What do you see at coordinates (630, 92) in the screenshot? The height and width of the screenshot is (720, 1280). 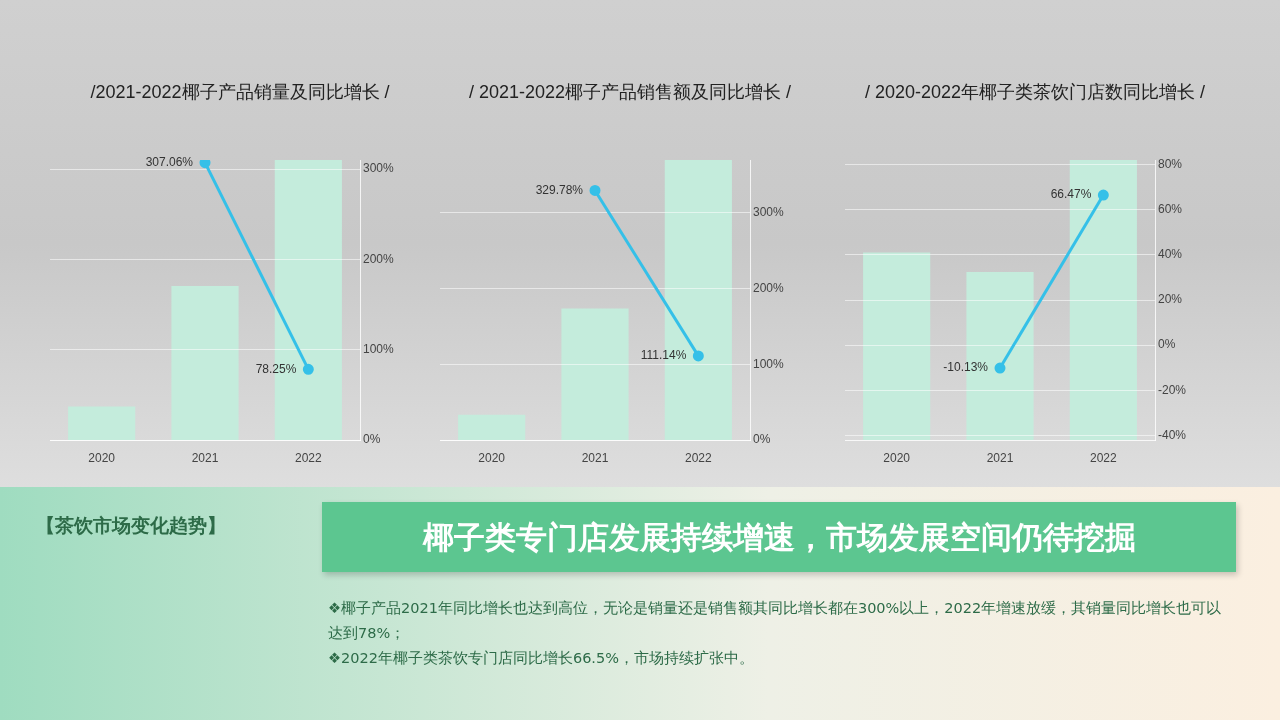 I see `chart-title: / 2021-2022椰子产品销售额及同比增长 /` at bounding box center [630, 92].